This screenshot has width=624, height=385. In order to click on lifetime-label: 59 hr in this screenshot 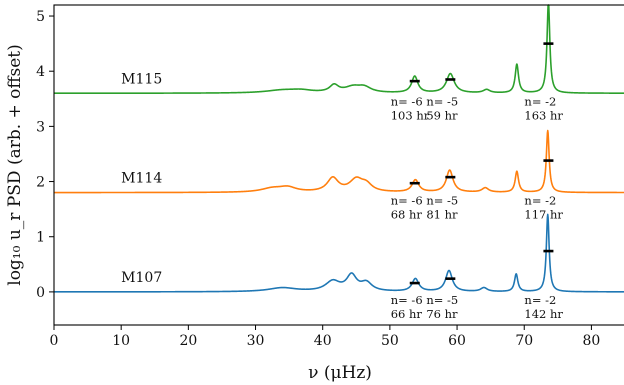, I will do `click(442, 115)`.